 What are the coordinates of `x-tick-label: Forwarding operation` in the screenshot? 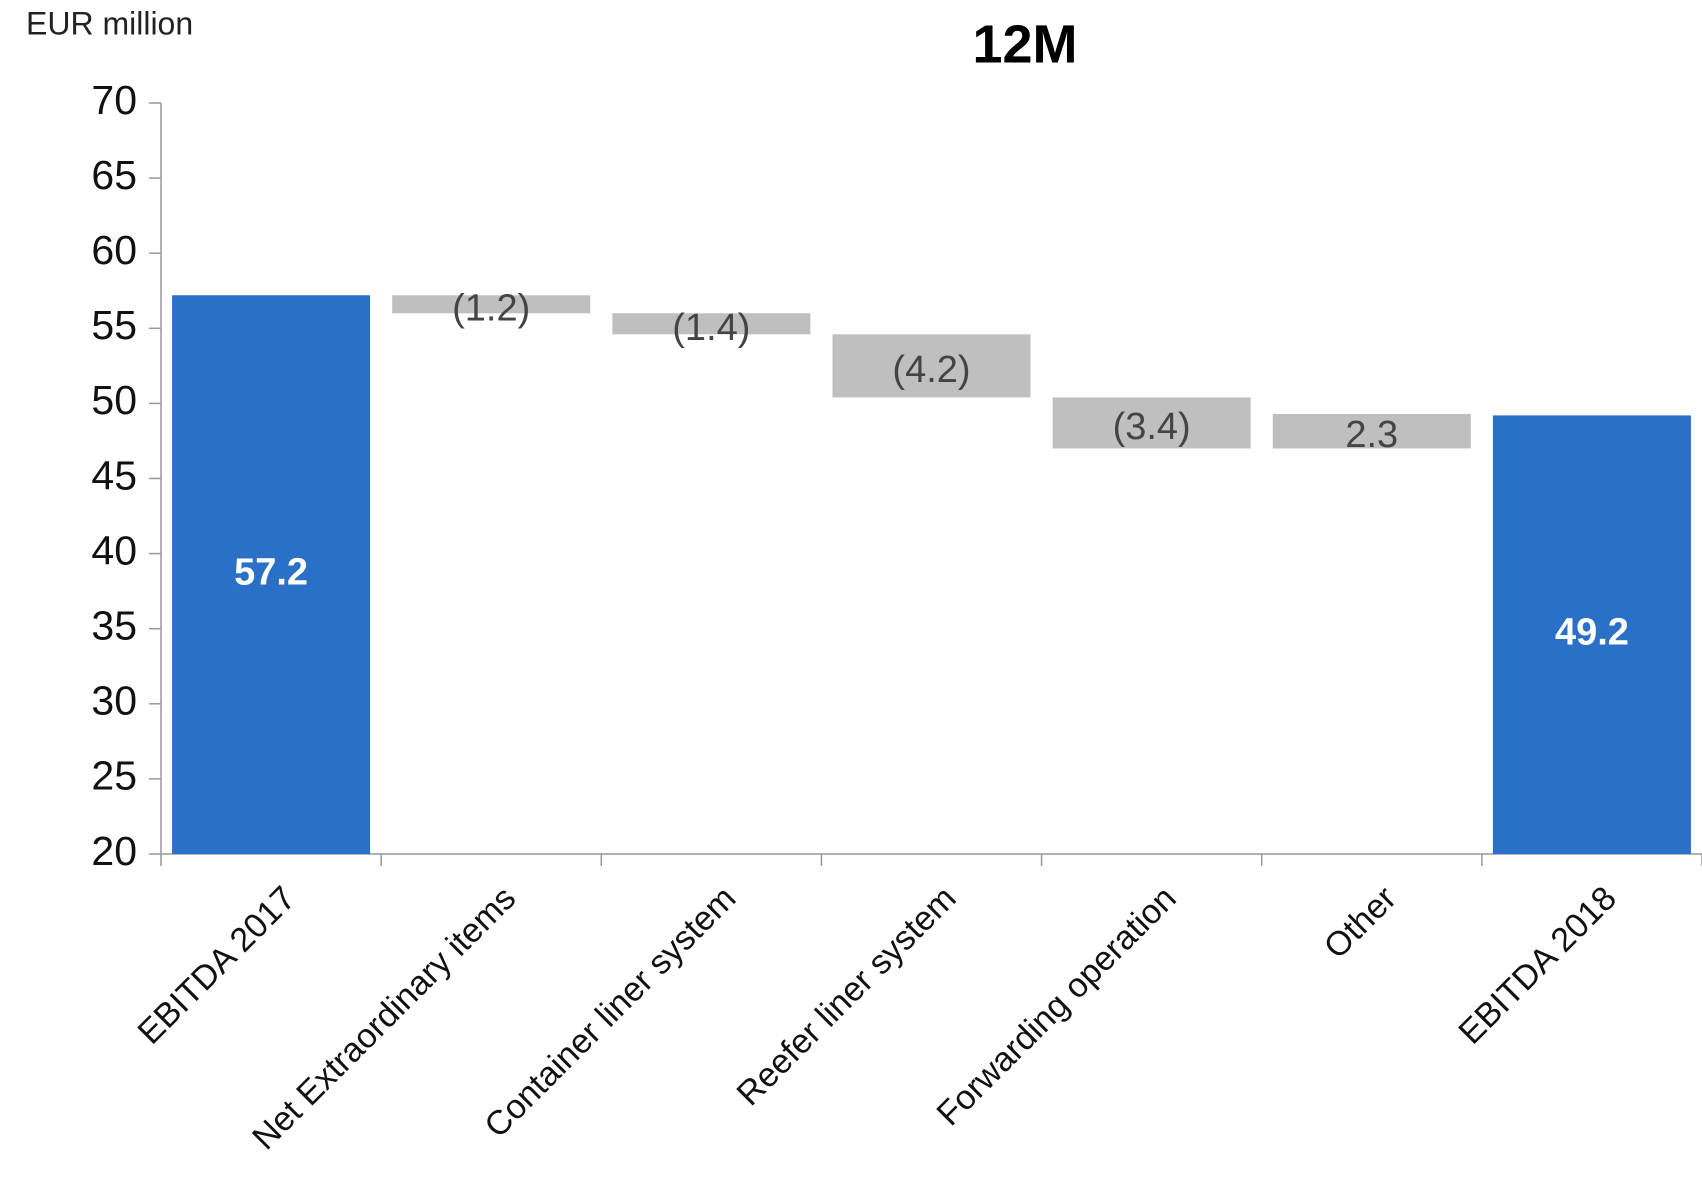 It's located at (1057, 1006).